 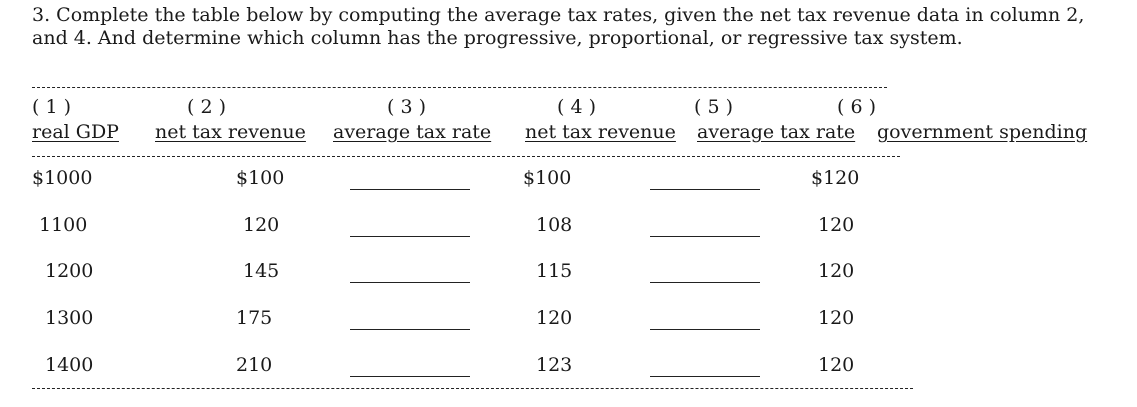 What do you see at coordinates (254, 318) in the screenshot?
I see `row-4-net-tax-a: 175` at bounding box center [254, 318].